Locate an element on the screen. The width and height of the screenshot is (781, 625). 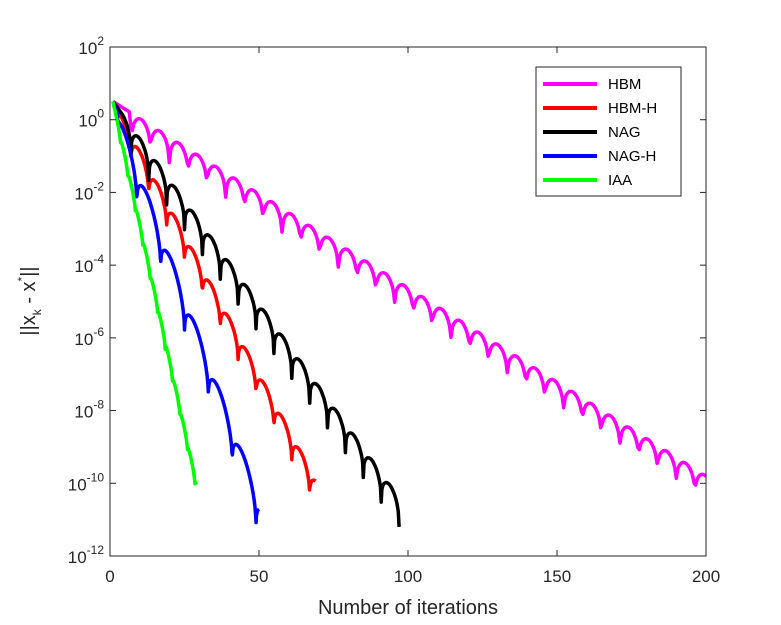
series-line-nag-h is located at coordinates (186, 312).